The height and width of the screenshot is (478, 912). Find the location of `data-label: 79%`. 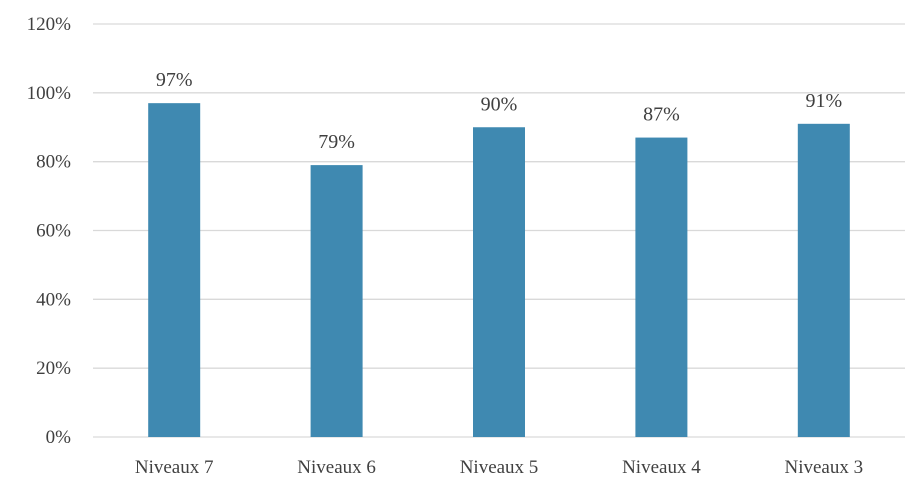

data-label: 79% is located at coordinates (336, 142).